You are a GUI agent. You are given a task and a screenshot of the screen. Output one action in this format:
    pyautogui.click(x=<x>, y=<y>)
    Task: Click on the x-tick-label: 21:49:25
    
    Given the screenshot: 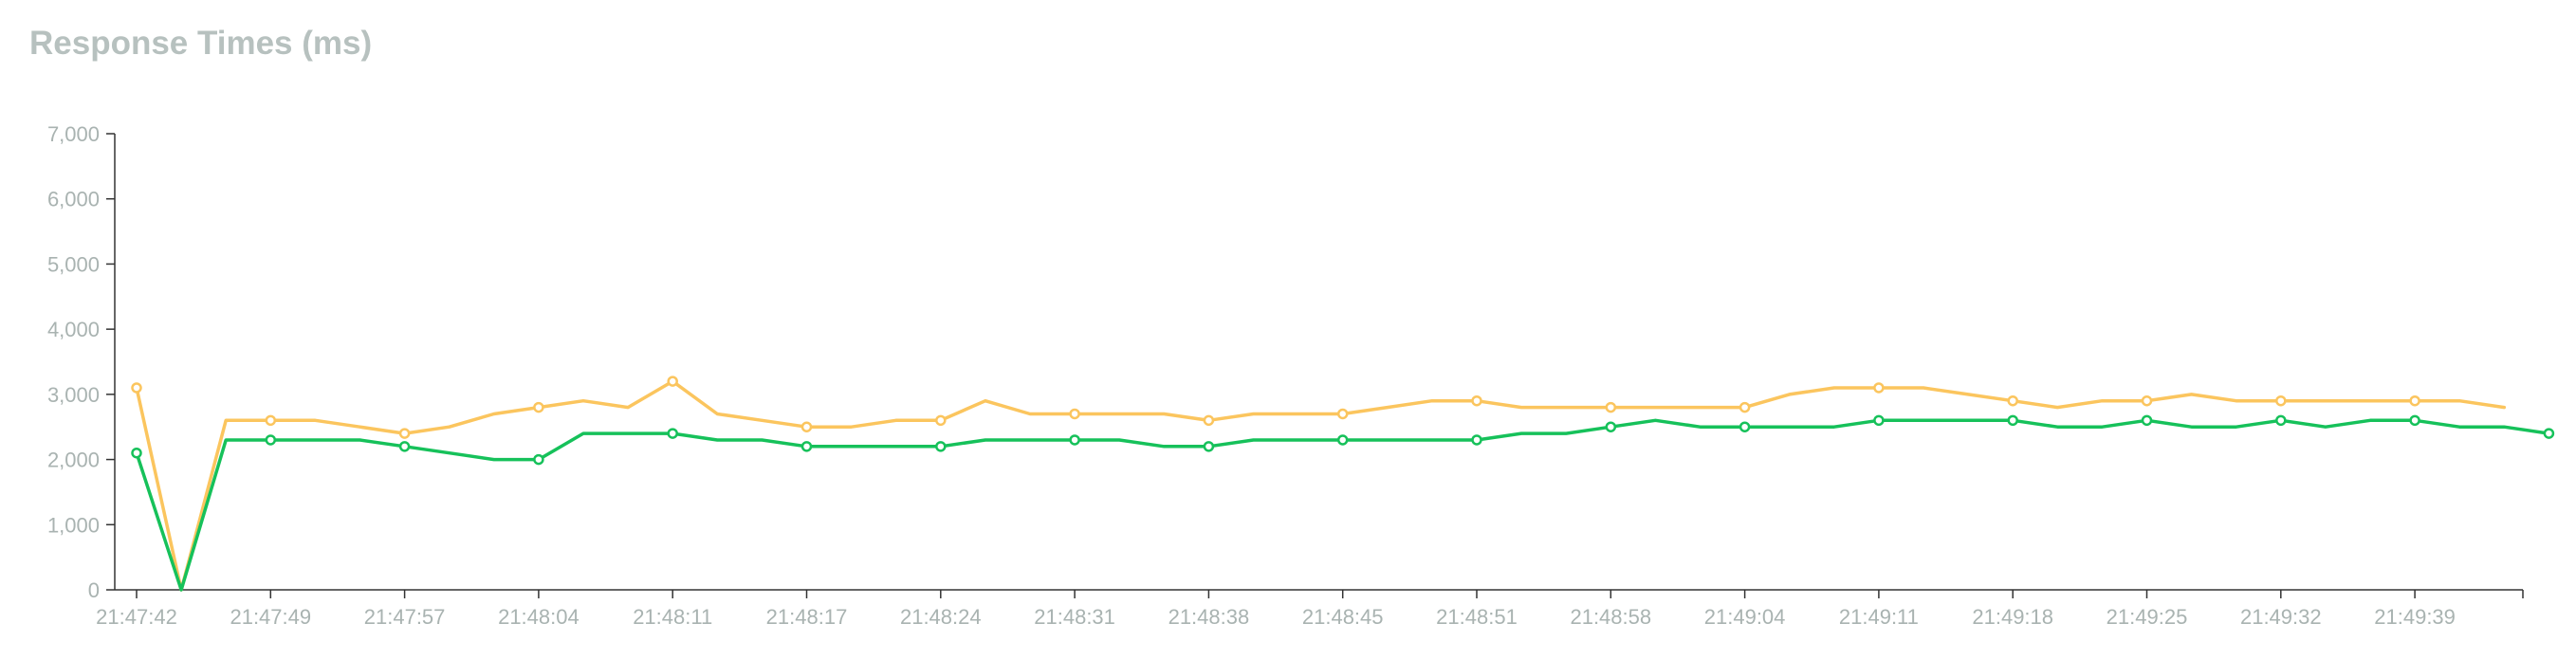 What is the action you would take?
    pyautogui.click(x=2147, y=617)
    